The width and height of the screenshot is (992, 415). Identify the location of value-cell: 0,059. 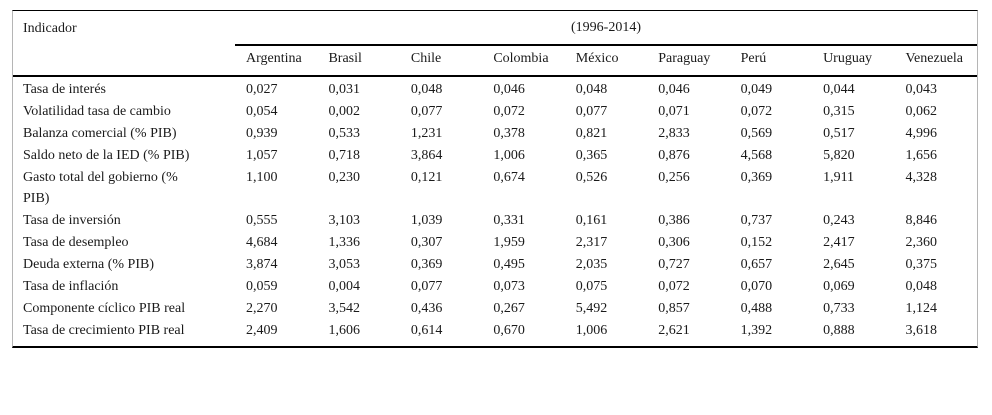
(262, 286).